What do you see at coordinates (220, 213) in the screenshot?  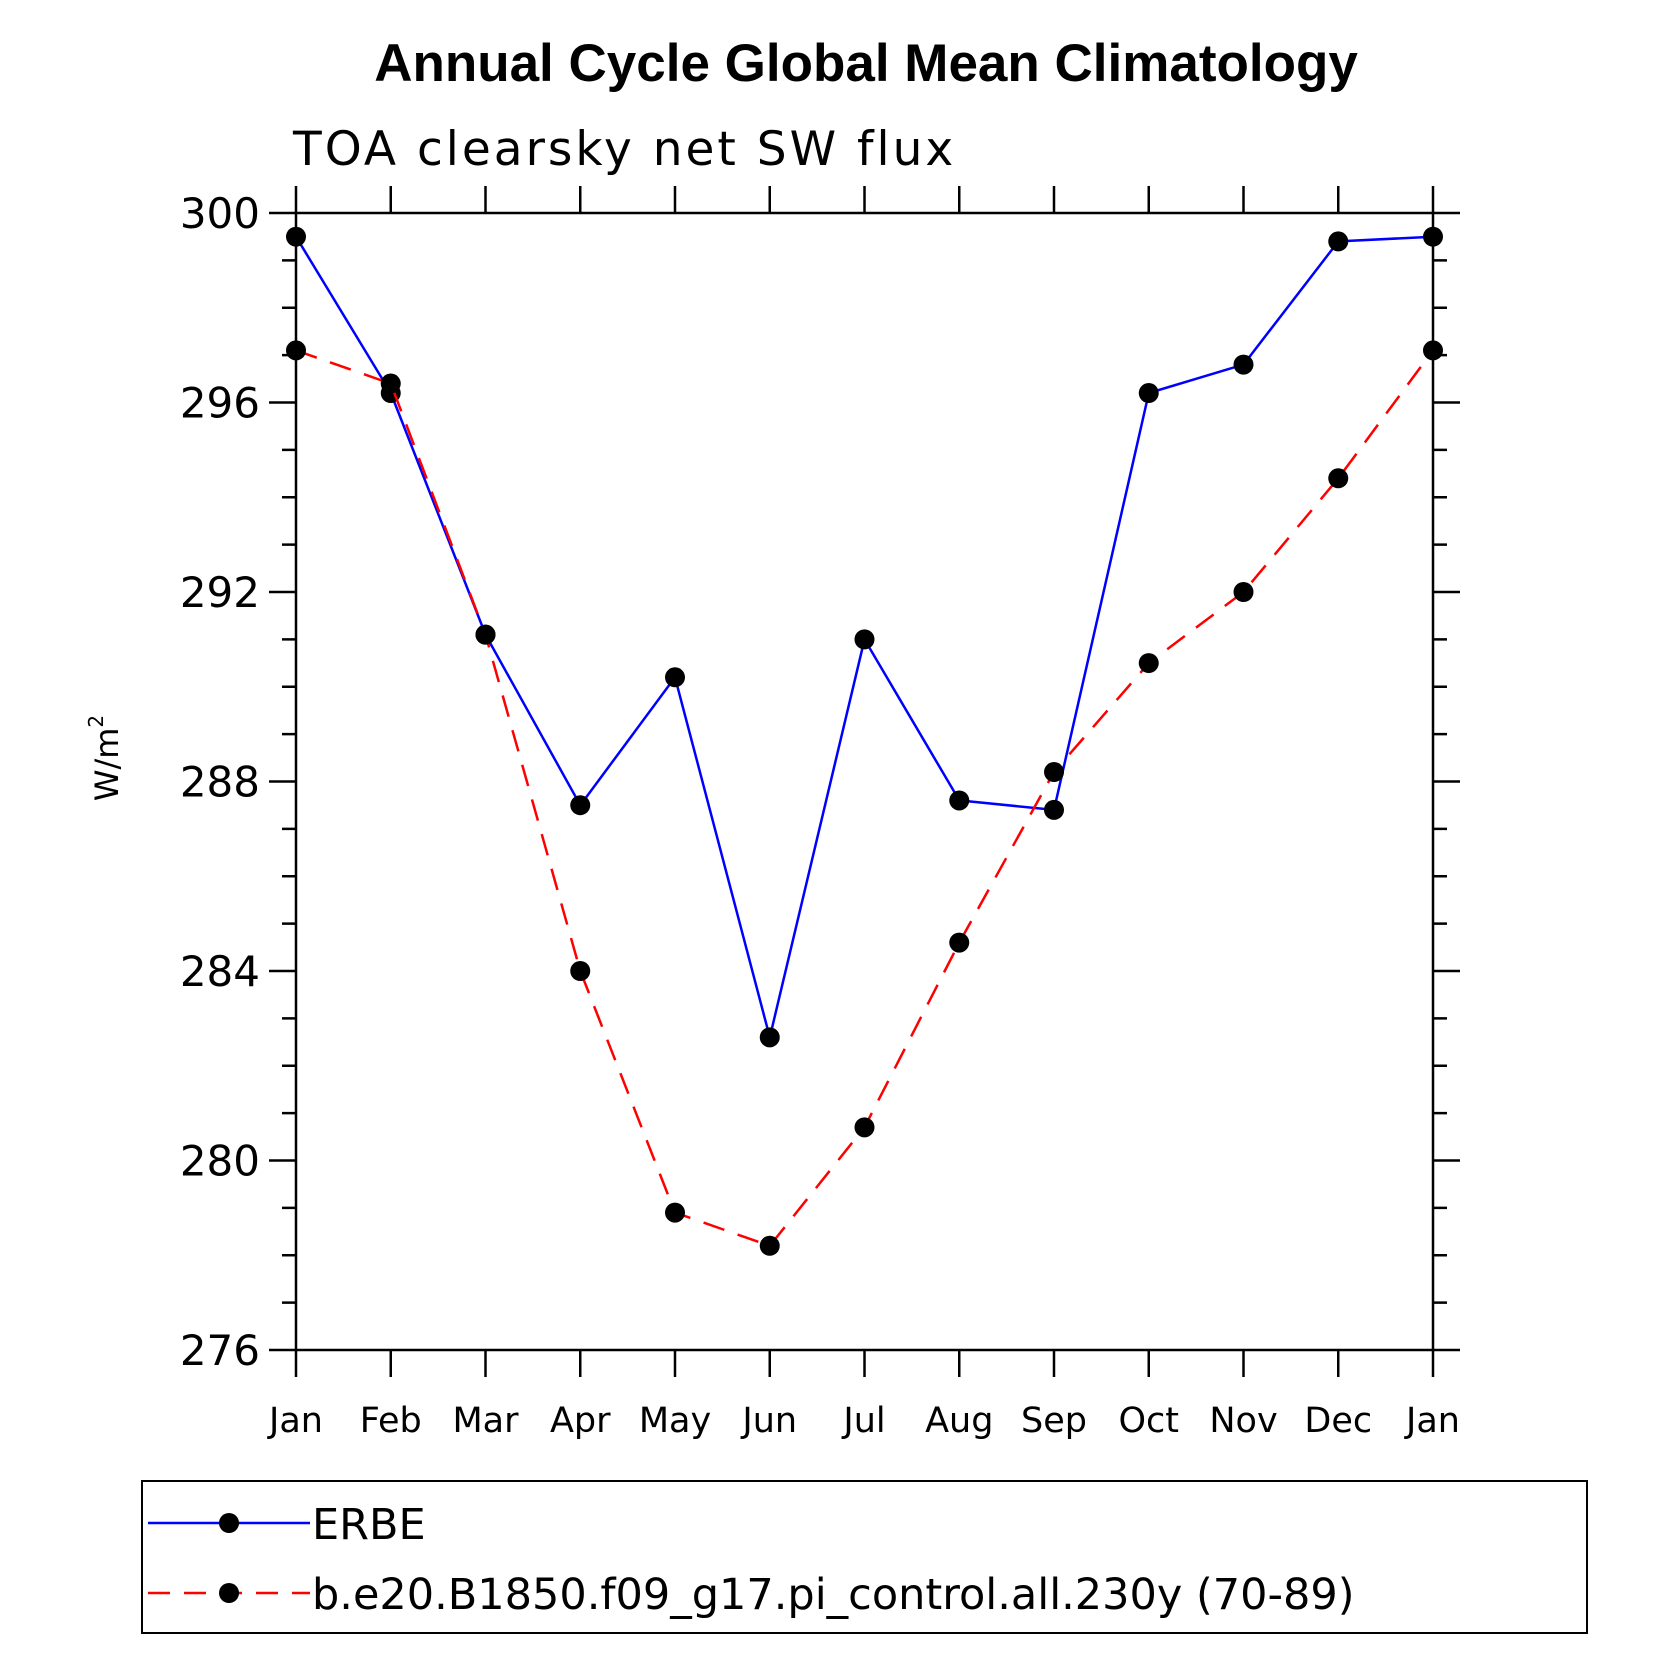 I see `y-tick-label: 300` at bounding box center [220, 213].